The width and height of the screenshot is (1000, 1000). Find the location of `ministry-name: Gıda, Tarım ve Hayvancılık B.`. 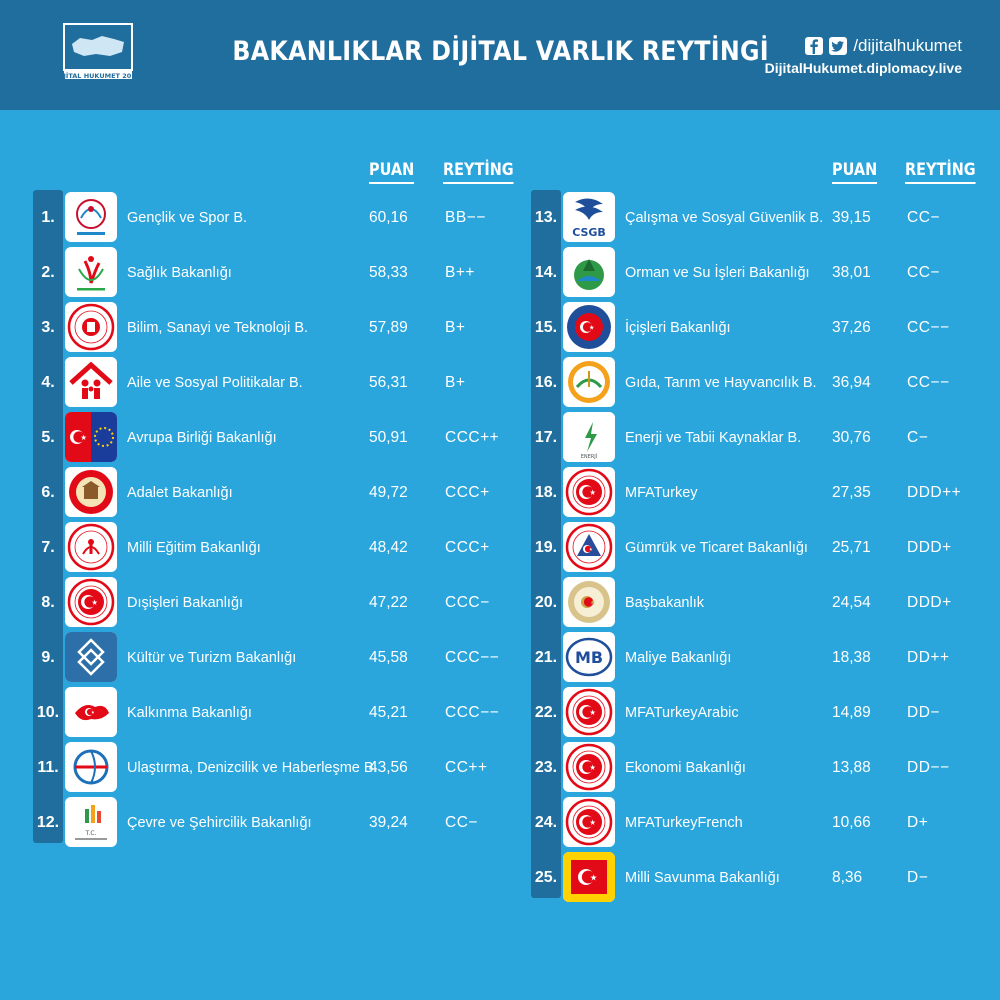

ministry-name: Gıda, Tarım ve Hayvancılık B. is located at coordinates (721, 382).